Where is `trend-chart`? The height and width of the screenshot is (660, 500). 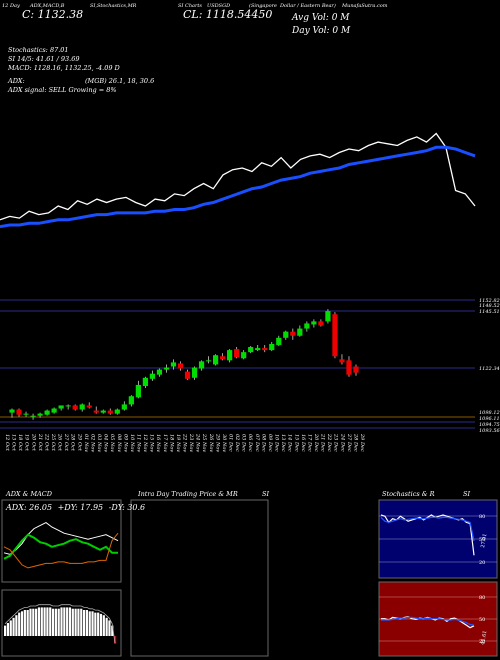
trend-chart is located at coordinates (238, 180).